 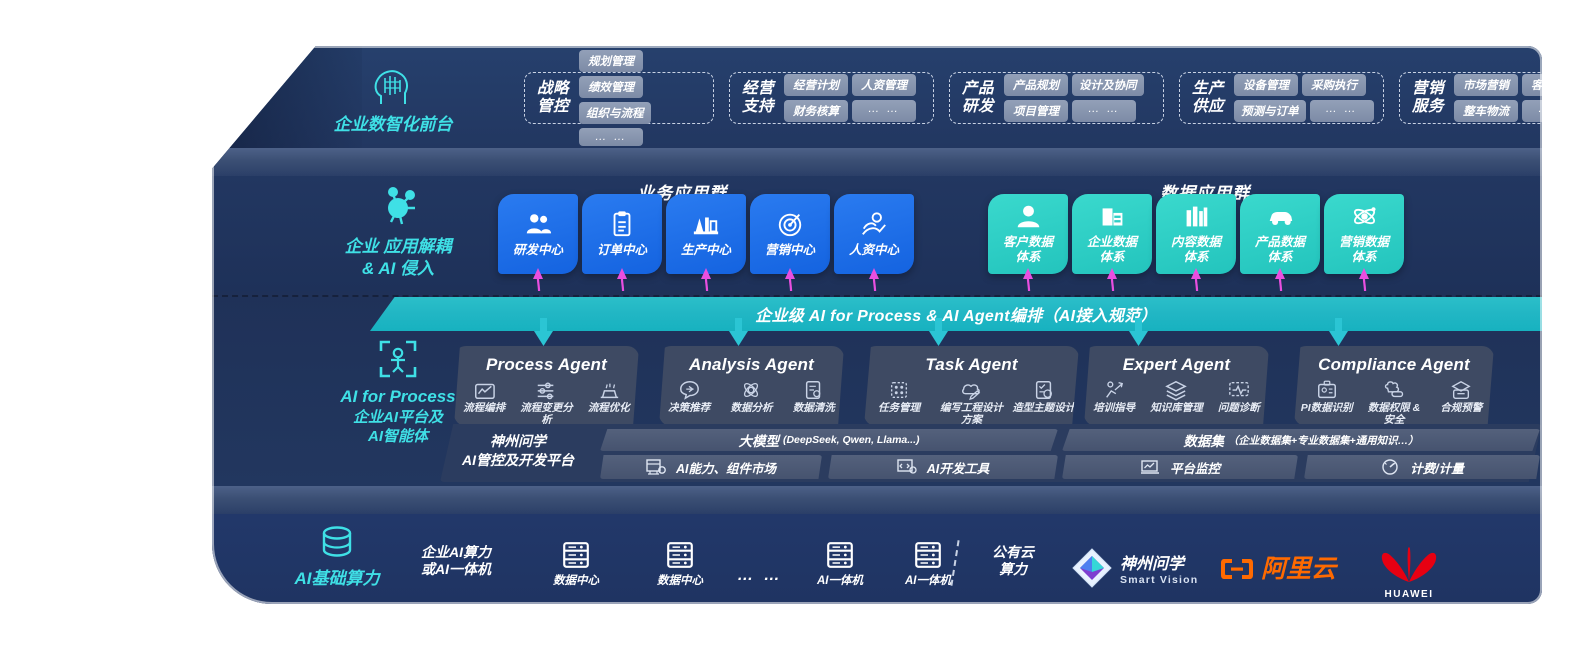 I want to click on alert-doc-icon, so click(x=1461, y=389).